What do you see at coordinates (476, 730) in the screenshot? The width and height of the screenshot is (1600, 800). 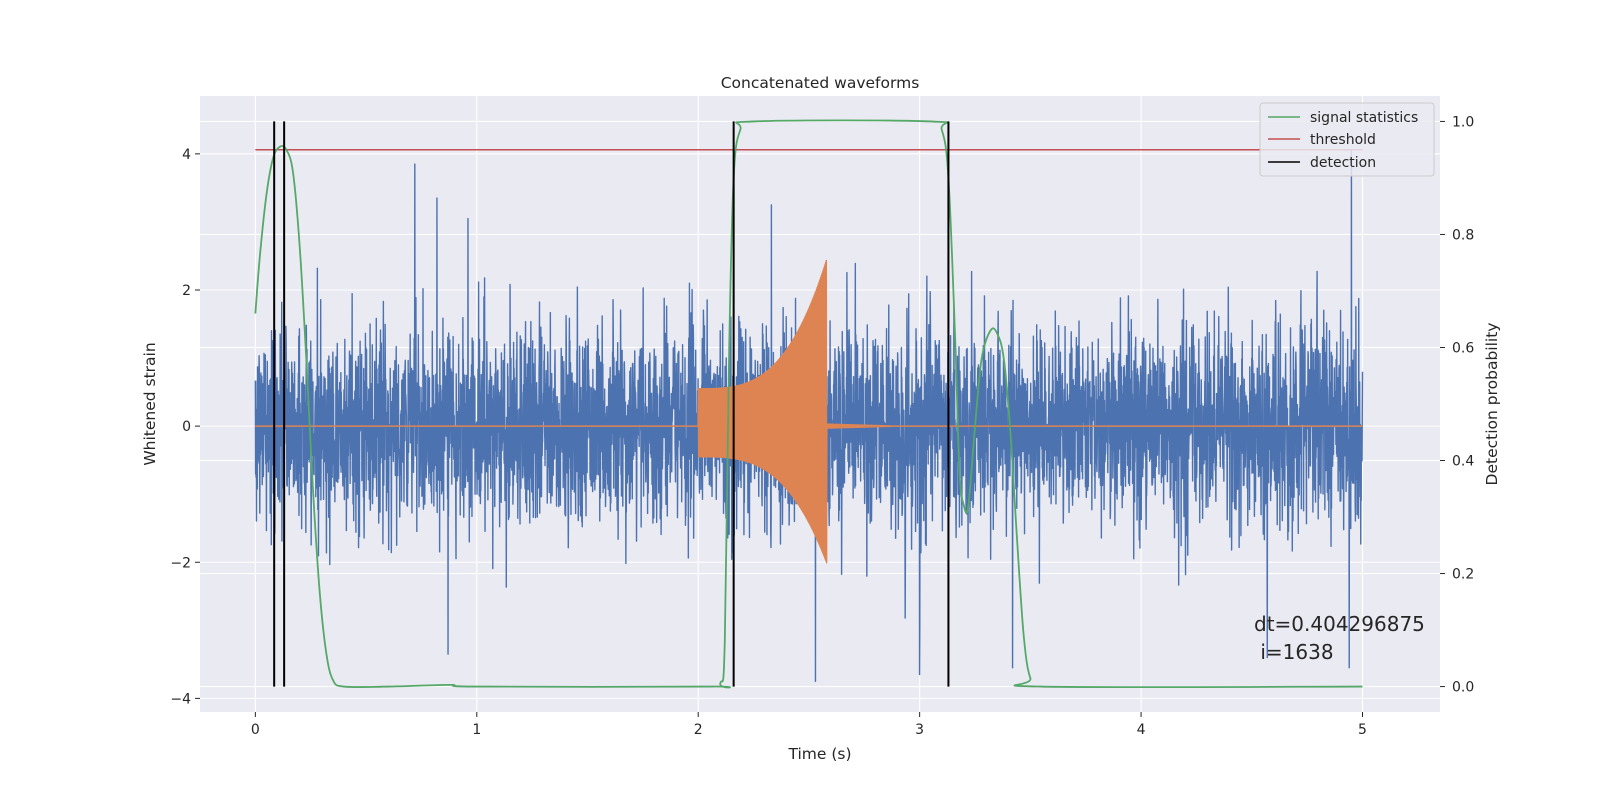 I see `x-tick-label: 1` at bounding box center [476, 730].